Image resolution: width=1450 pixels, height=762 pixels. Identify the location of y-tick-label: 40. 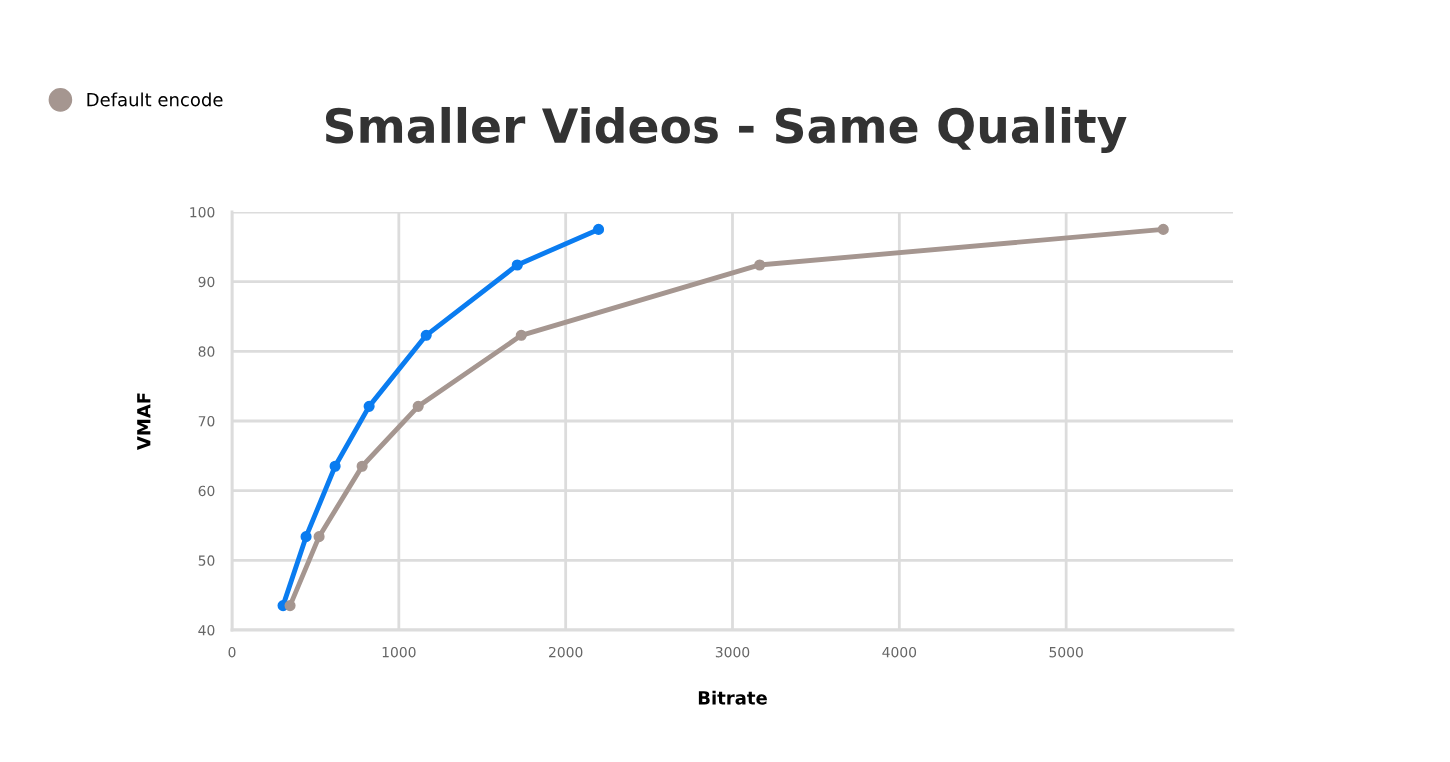
(206, 630).